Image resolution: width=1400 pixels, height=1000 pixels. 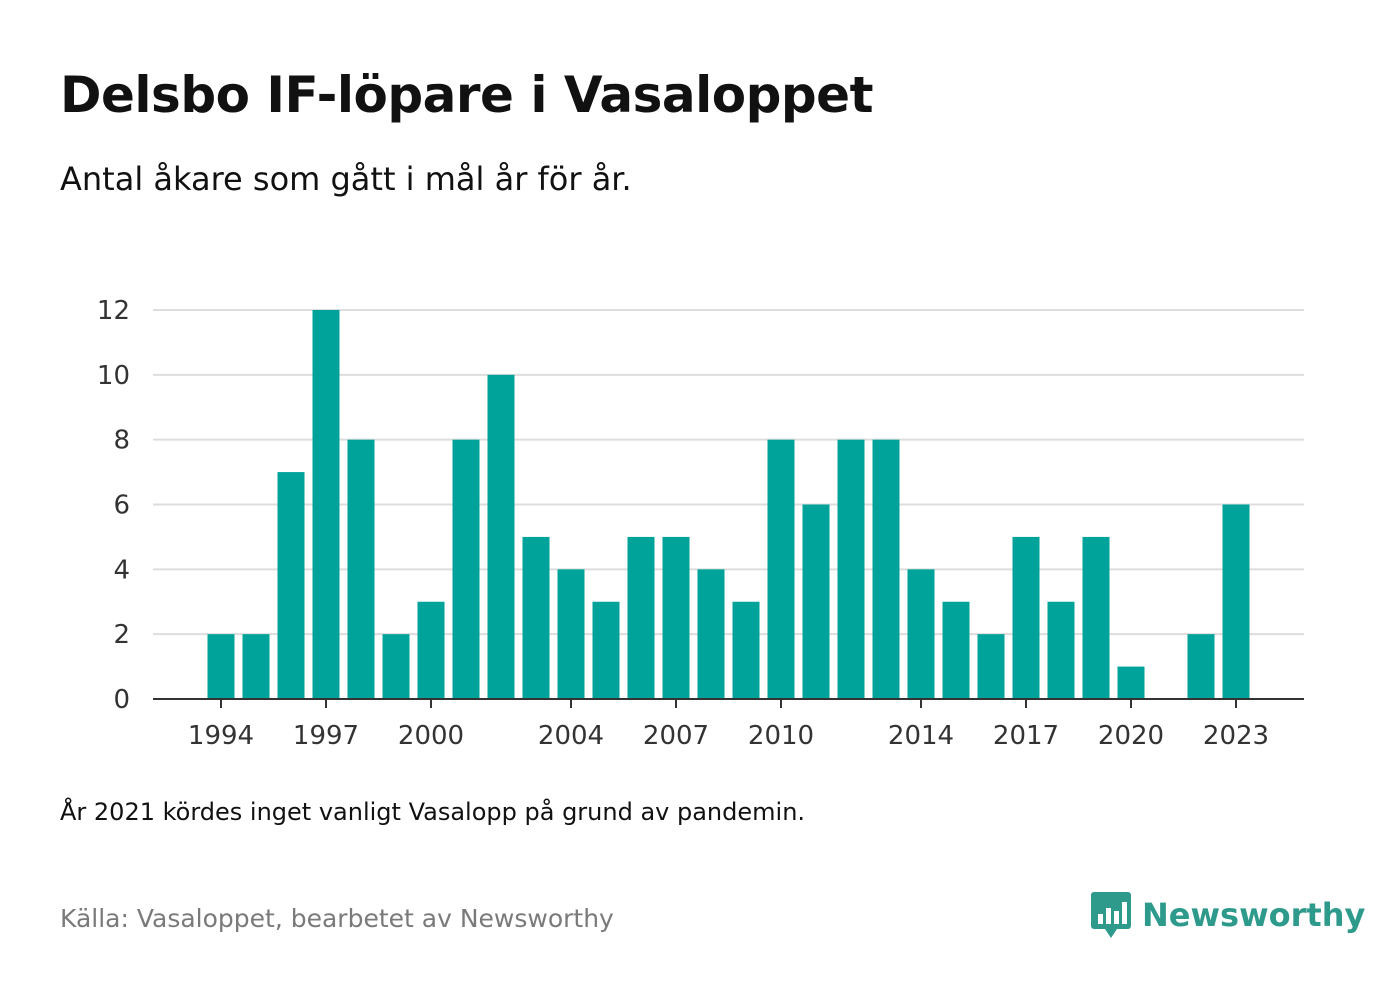 What do you see at coordinates (921, 736) in the screenshot?
I see `x-tick-label: 2014` at bounding box center [921, 736].